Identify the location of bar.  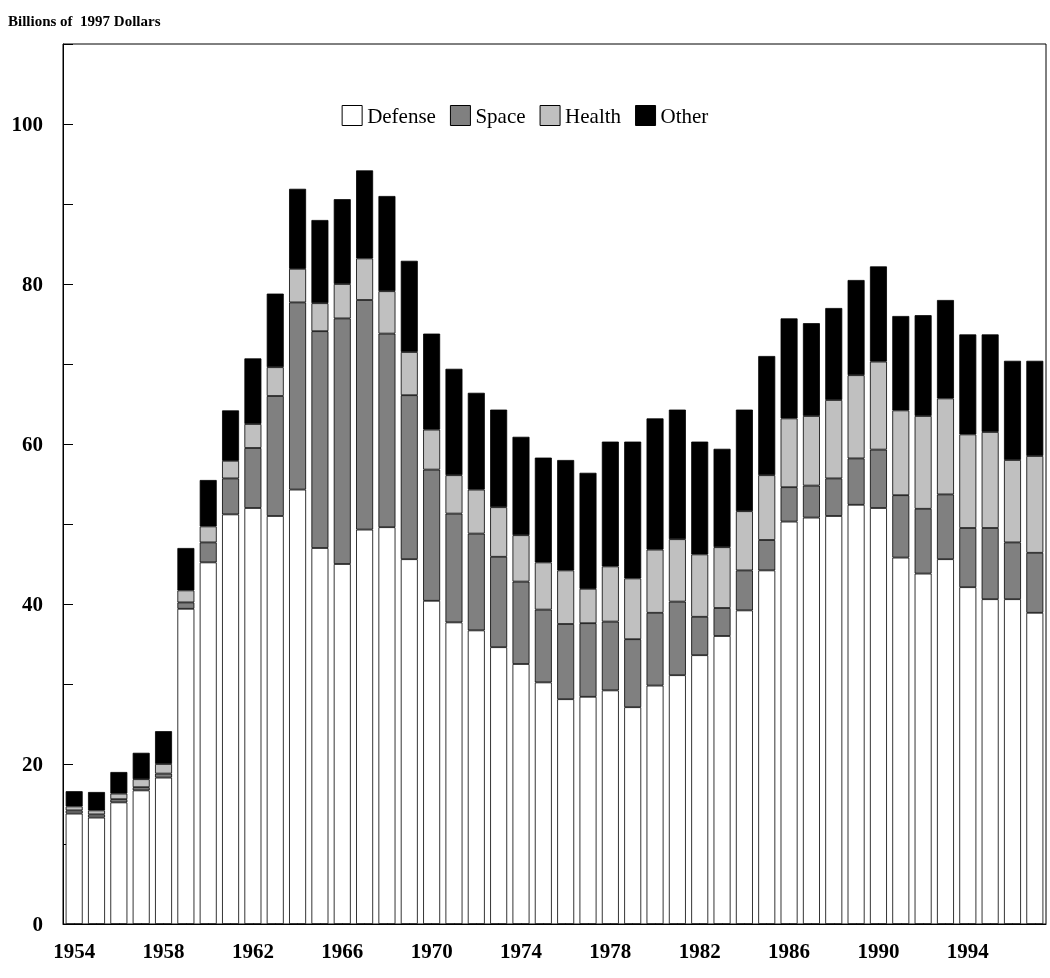
(96, 801).